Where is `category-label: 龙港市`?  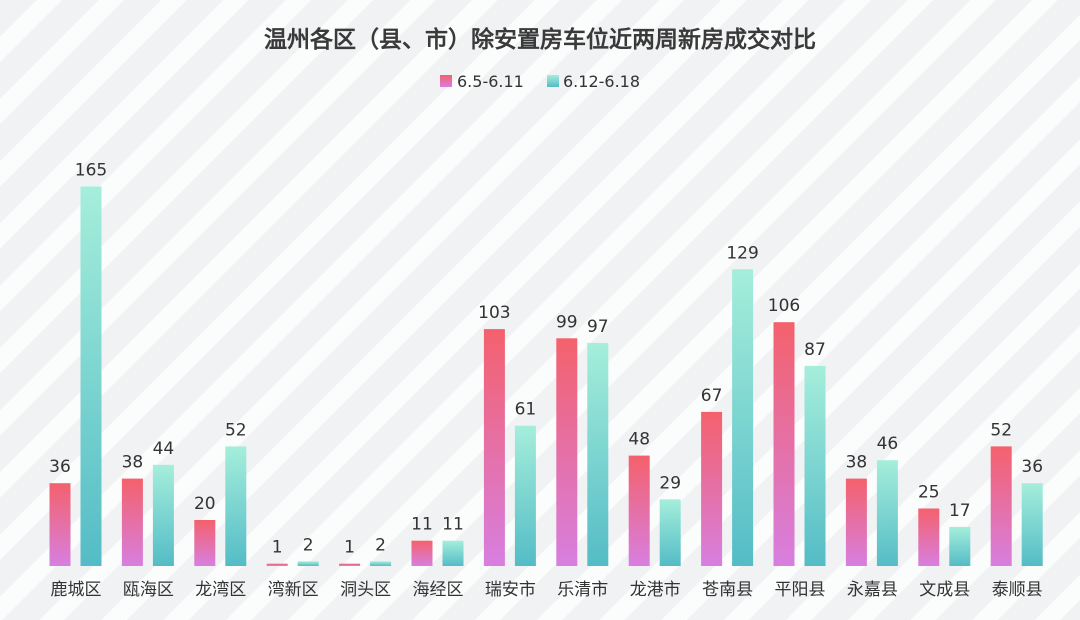 category-label: 龙港市 is located at coordinates (655, 590).